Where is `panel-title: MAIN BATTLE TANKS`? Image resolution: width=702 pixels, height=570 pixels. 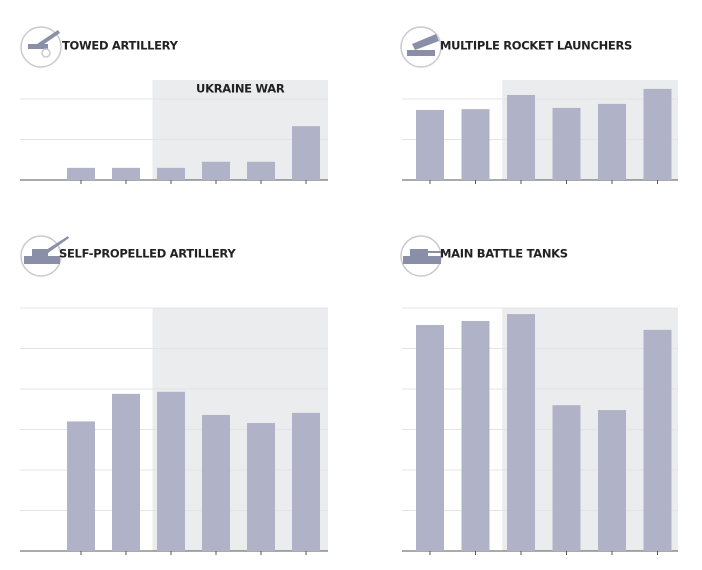
panel-title: MAIN BATTLE TANKS is located at coordinates (504, 254).